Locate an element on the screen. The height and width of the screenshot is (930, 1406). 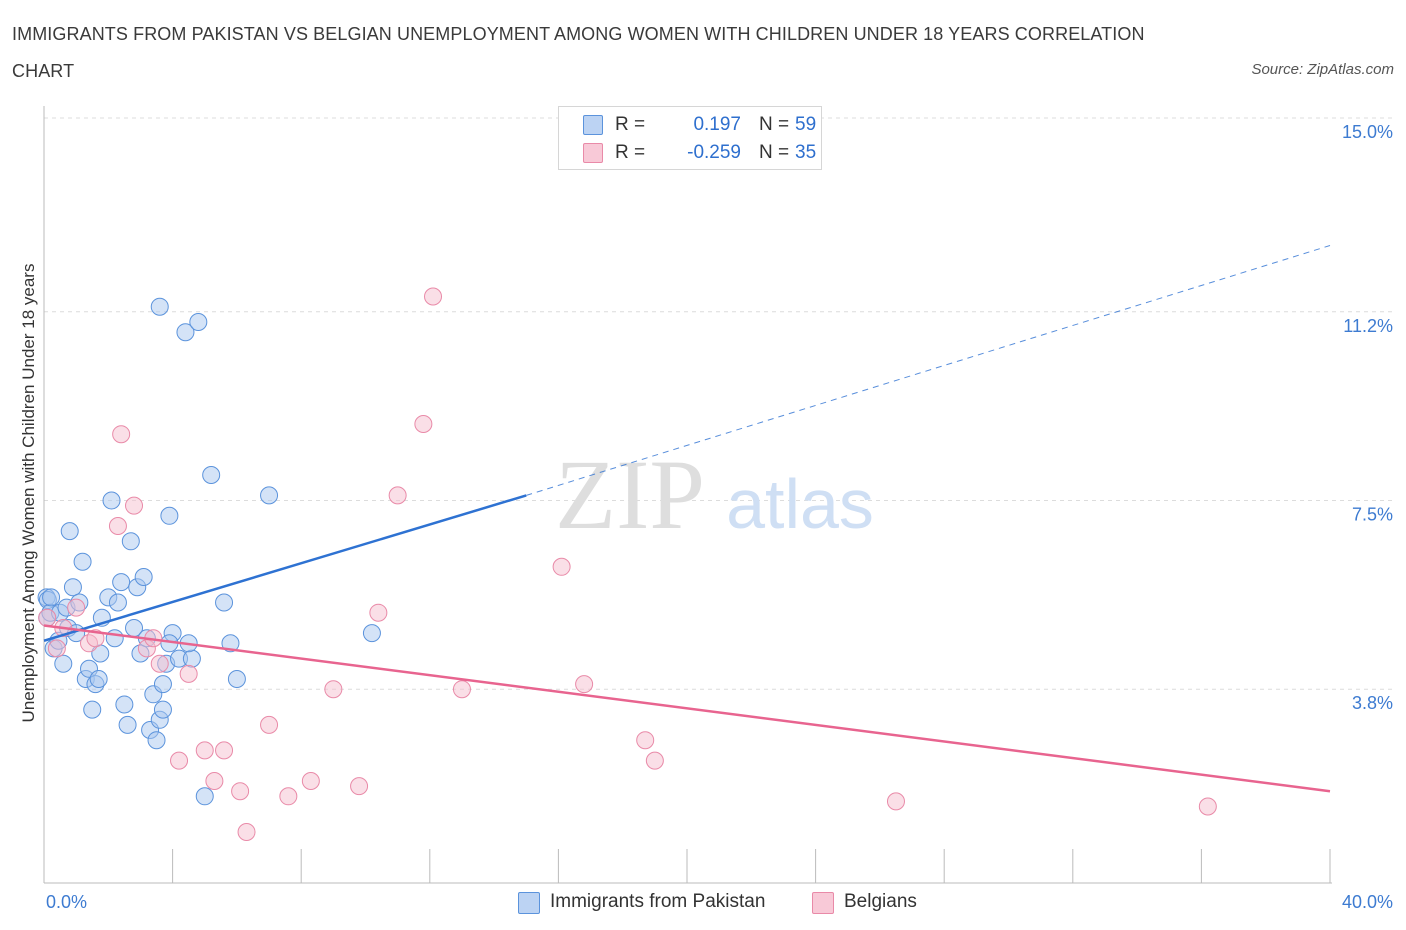
series-pakistan is located at coordinates (209, 551).